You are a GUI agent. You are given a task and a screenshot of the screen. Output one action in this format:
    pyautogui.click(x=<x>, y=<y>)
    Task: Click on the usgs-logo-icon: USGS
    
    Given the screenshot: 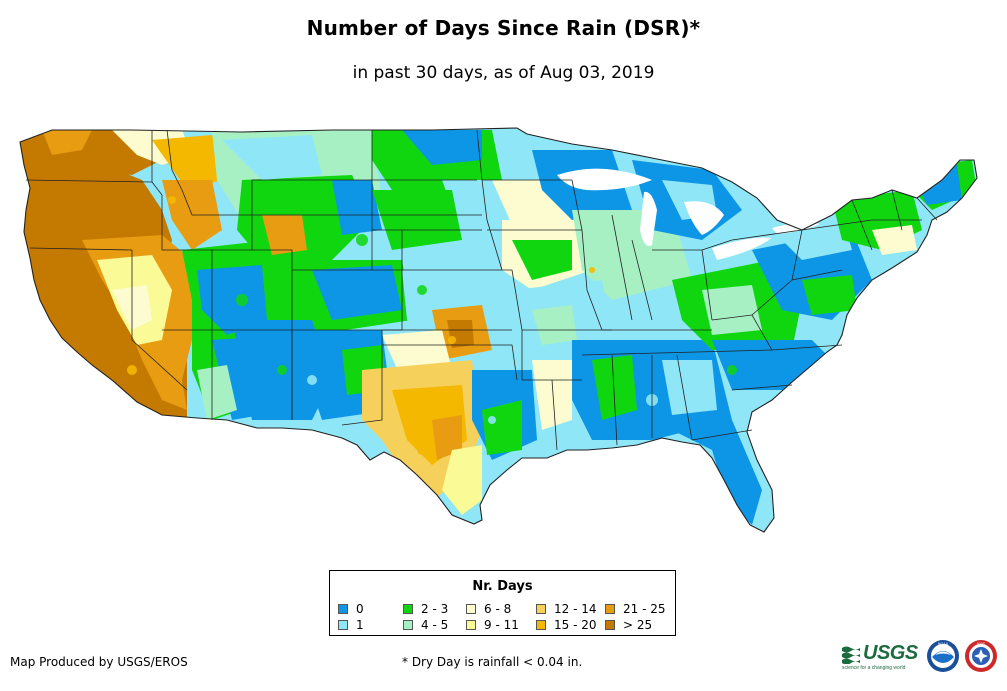 What is the action you would take?
    pyautogui.click(x=880, y=653)
    